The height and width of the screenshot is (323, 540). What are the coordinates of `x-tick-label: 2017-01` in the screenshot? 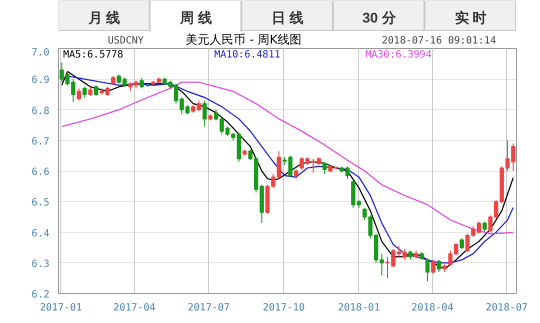 It's located at (61, 308).